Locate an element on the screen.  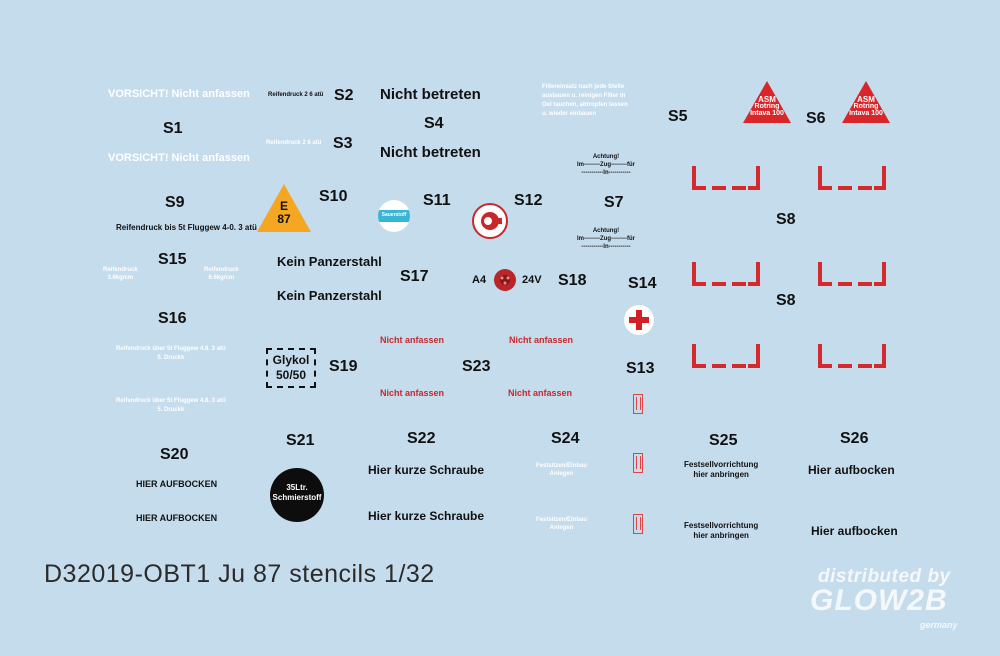
stencil-hier-aufbocken-s26b: Hier aufbocken is located at coordinates (854, 531).